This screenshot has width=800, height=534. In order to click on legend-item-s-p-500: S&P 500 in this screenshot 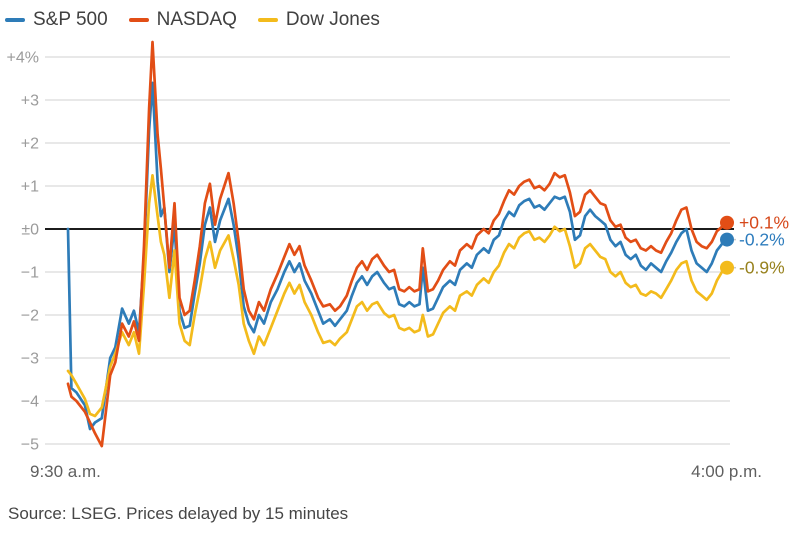, I will do `click(56, 19)`.